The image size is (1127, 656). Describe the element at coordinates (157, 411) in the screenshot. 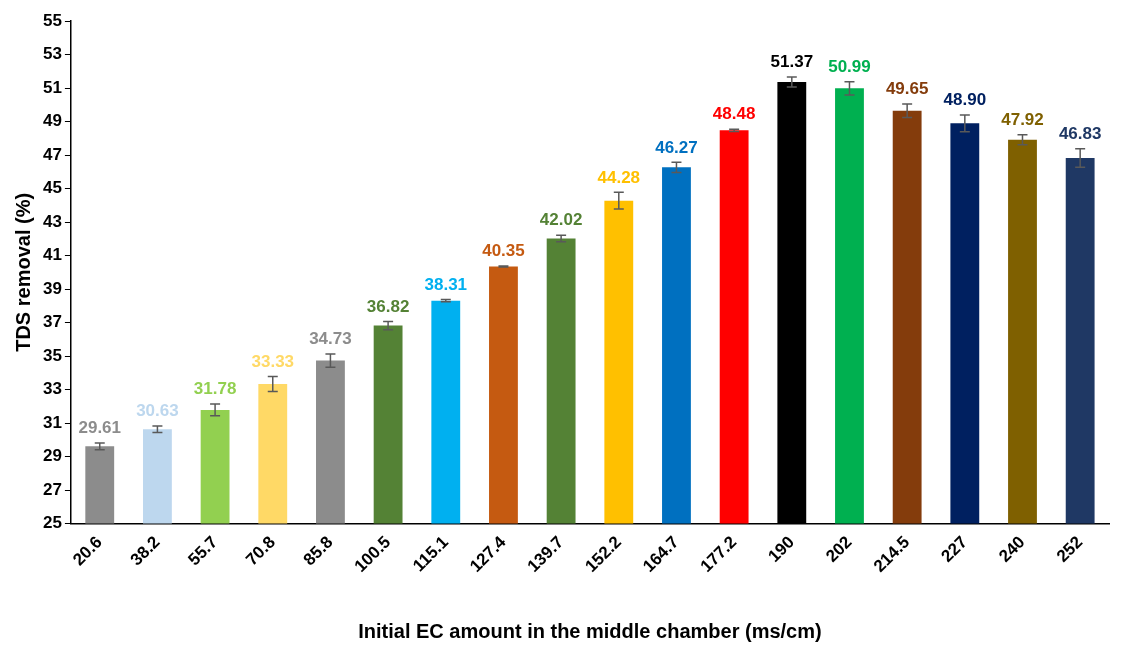

I see `data-label: 30.63` at that location.